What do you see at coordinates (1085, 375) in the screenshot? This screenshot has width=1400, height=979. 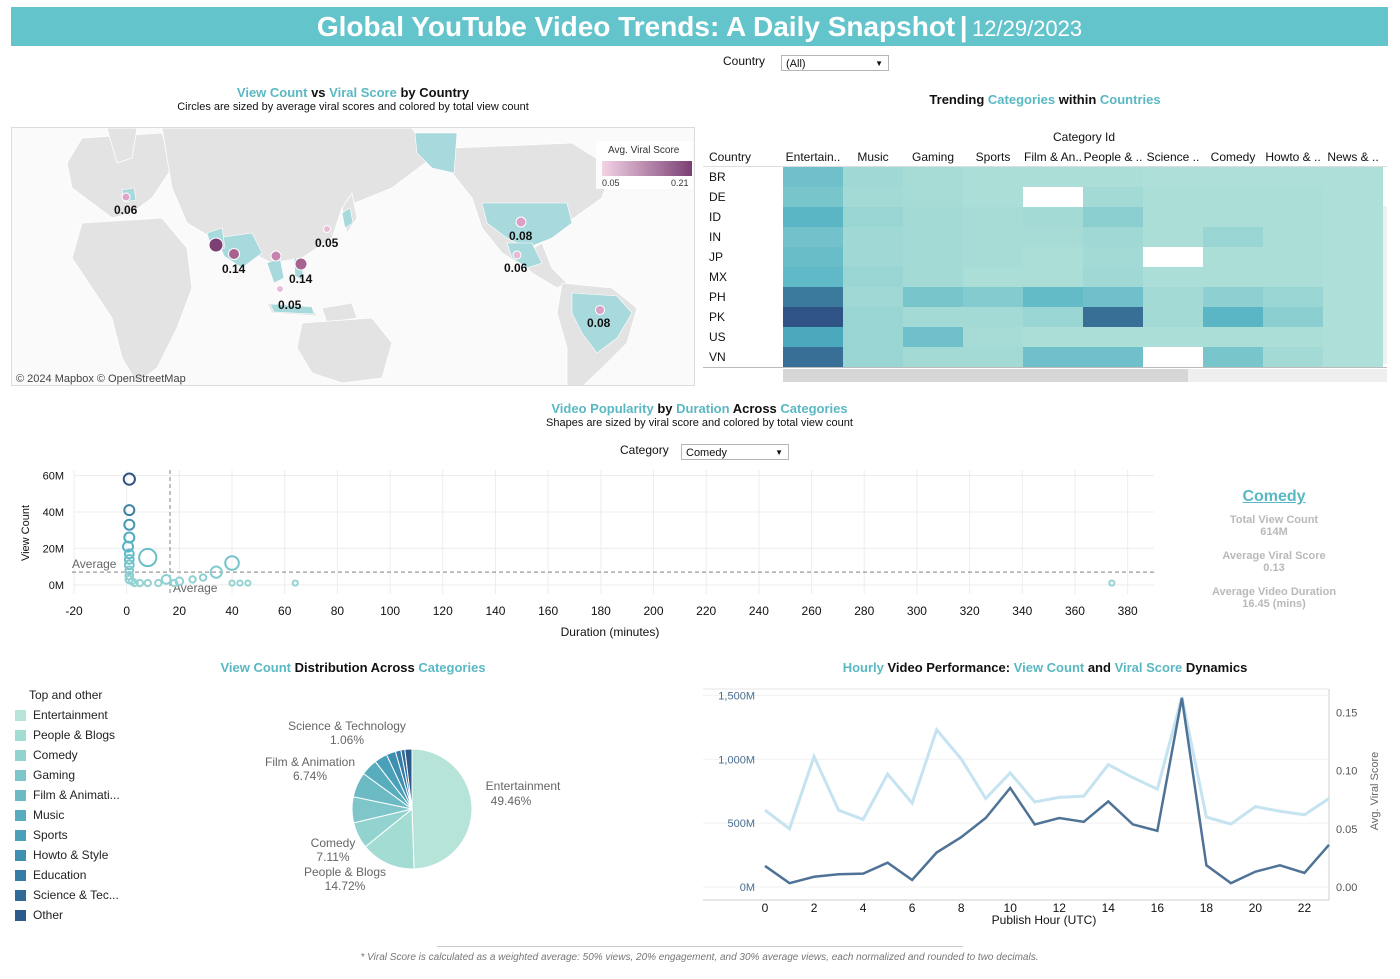 I see `heatmap-scrollbar` at bounding box center [1085, 375].